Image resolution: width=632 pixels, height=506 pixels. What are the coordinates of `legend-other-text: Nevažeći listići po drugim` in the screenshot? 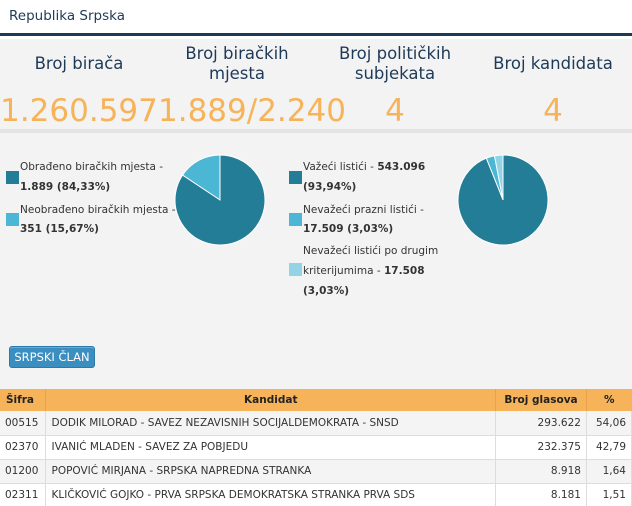 It's located at (371, 251).